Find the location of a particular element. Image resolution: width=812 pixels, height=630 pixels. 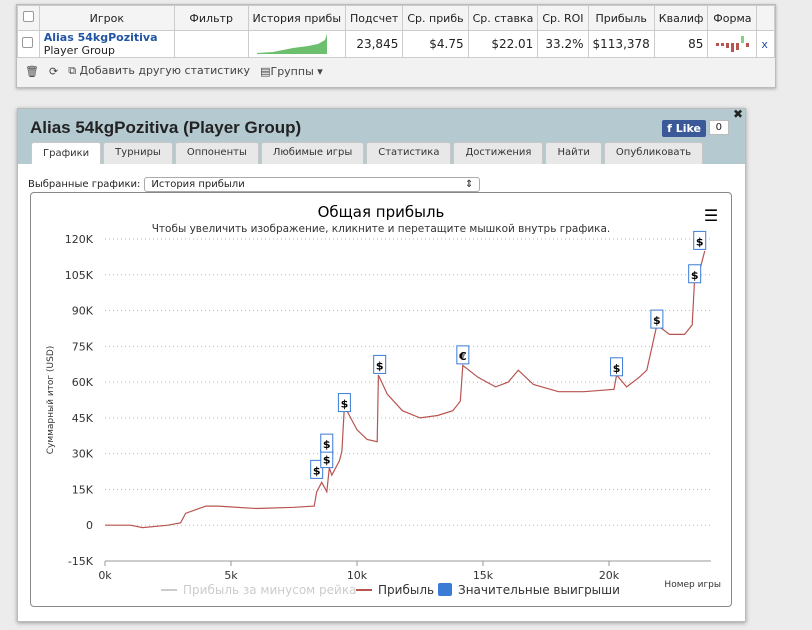

y-tick-label: 120K is located at coordinates (79, 239).